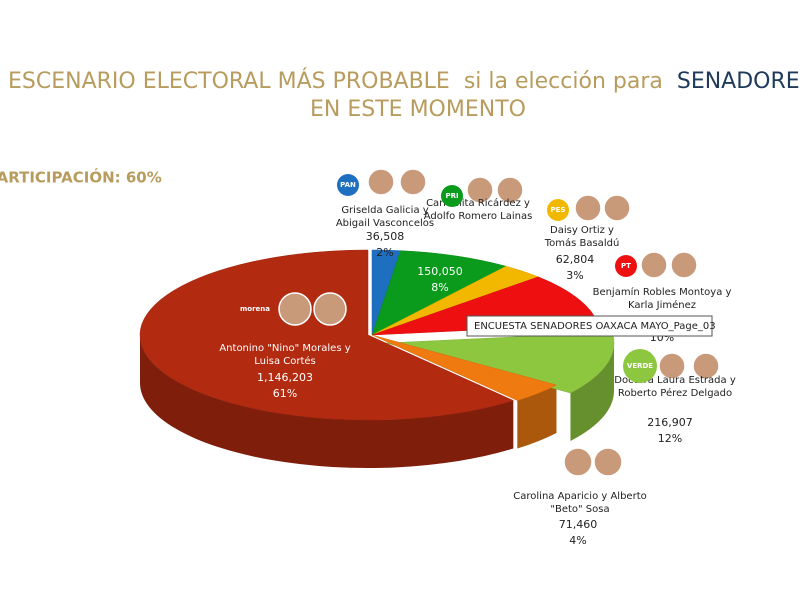 Image resolution: width=800 pixels, height=600 pixels. I want to click on title-part: si la elección para, so click(563, 81).